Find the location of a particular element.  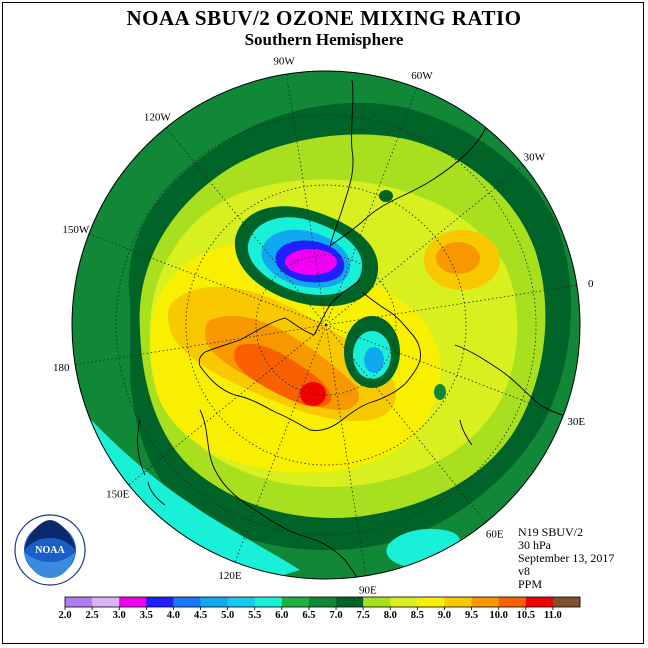

colorbar-tick-label: 2.0 is located at coordinates (64, 615).